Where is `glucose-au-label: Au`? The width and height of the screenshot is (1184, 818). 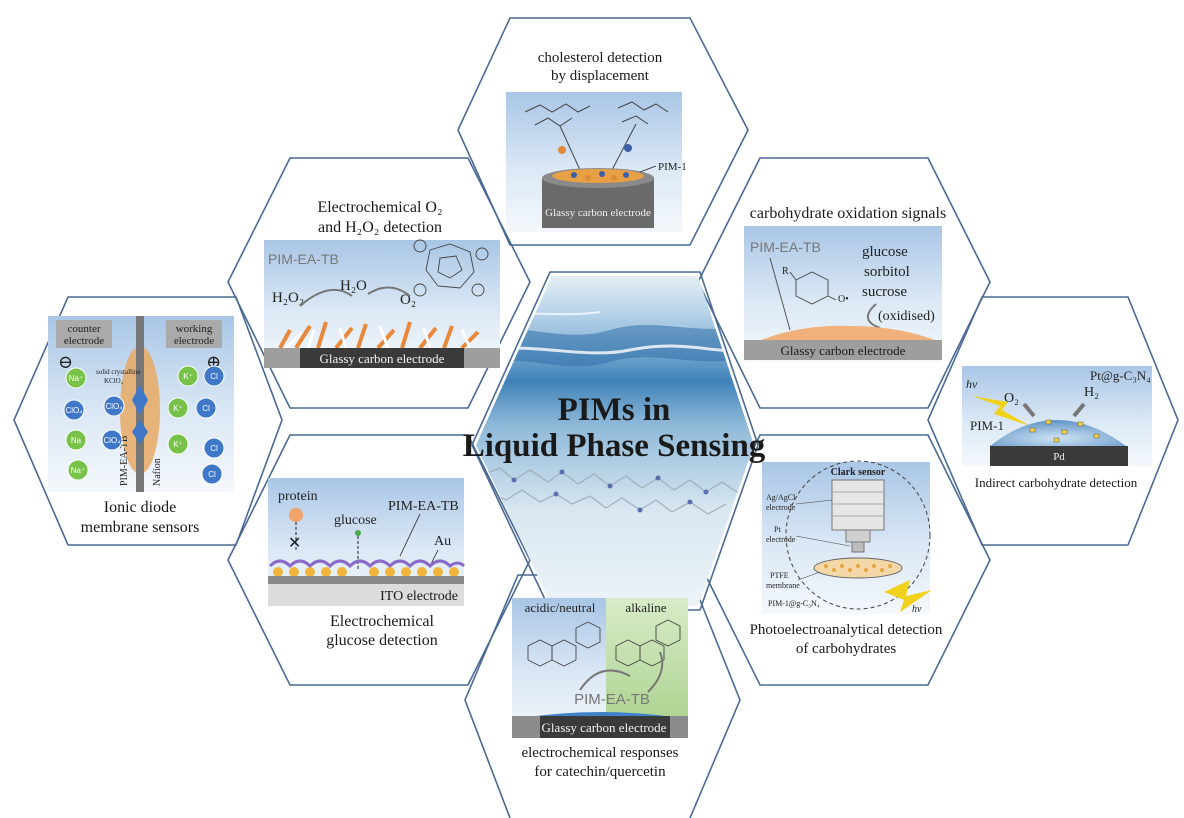
glucose-au-label: Au is located at coordinates (442, 541).